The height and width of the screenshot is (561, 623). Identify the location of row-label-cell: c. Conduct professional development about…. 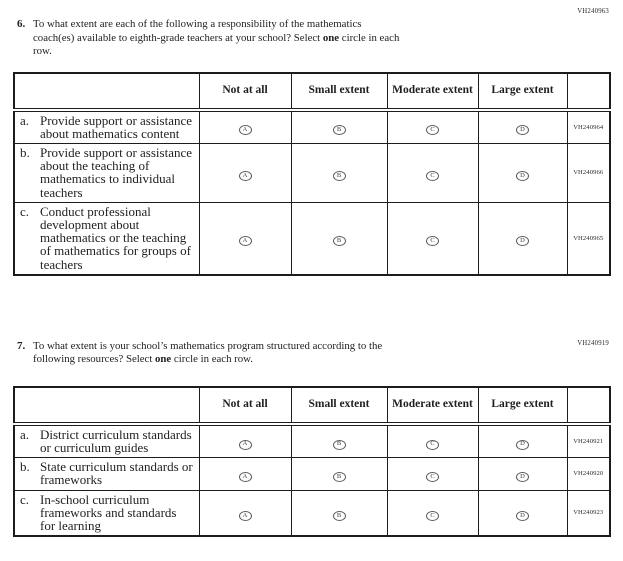
(106, 238).